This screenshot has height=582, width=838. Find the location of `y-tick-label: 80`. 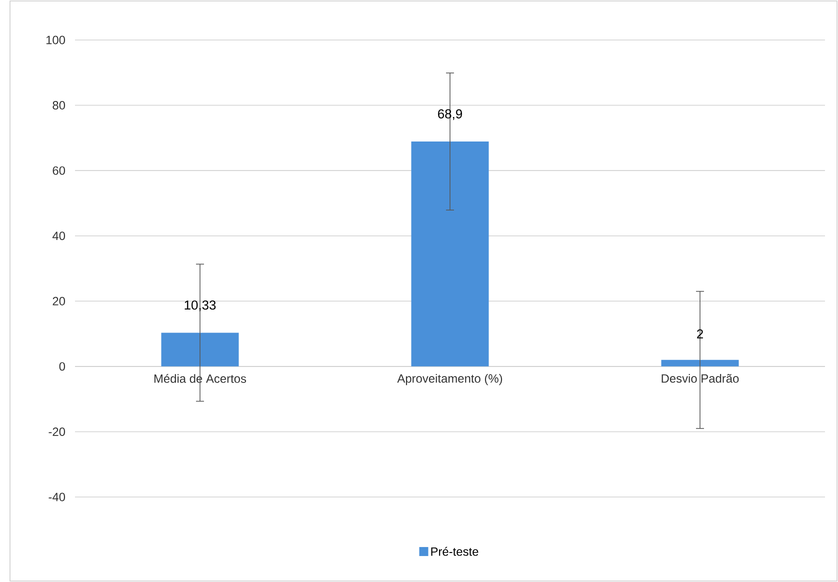

y-tick-label: 80 is located at coordinates (59, 105).